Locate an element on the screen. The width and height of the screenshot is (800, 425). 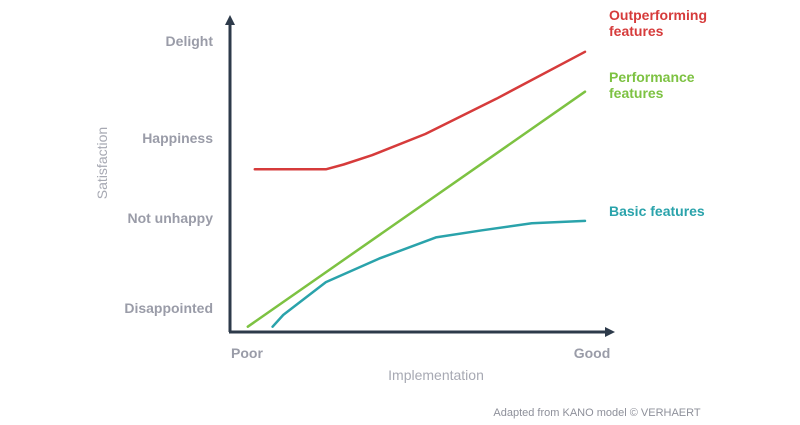
series-line-basic is located at coordinates (429, 273).